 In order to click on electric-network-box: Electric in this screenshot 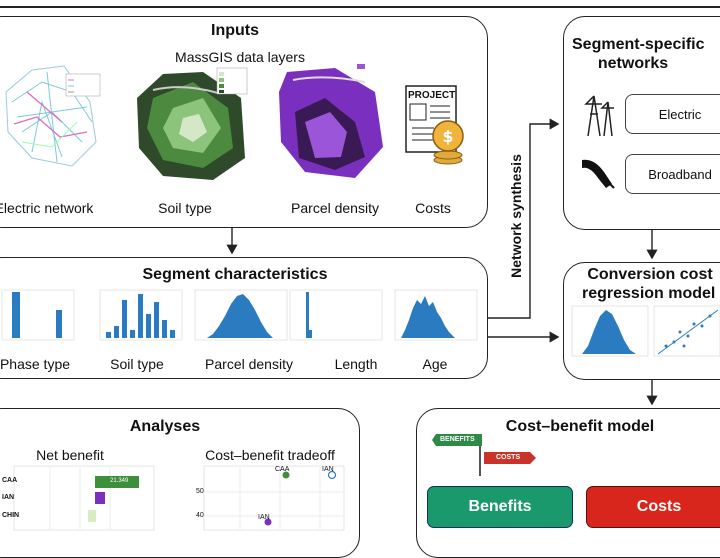, I will do `click(672, 114)`.